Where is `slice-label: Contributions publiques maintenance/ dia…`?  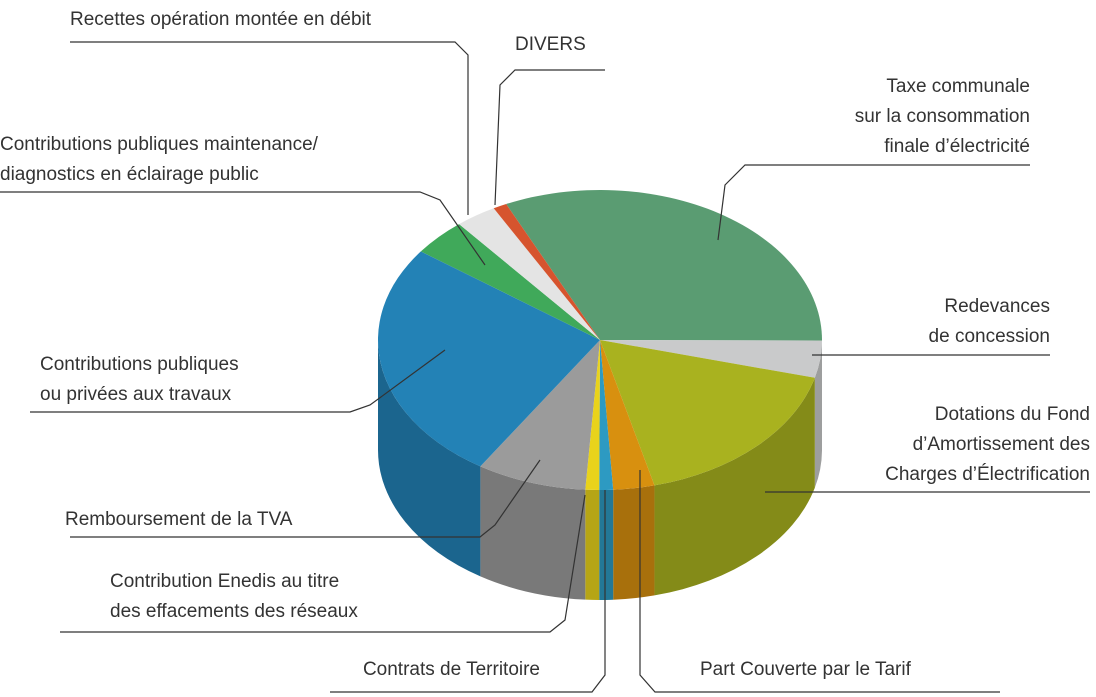
slice-label: Contributions publiques maintenance/ dia… is located at coordinates (159, 159).